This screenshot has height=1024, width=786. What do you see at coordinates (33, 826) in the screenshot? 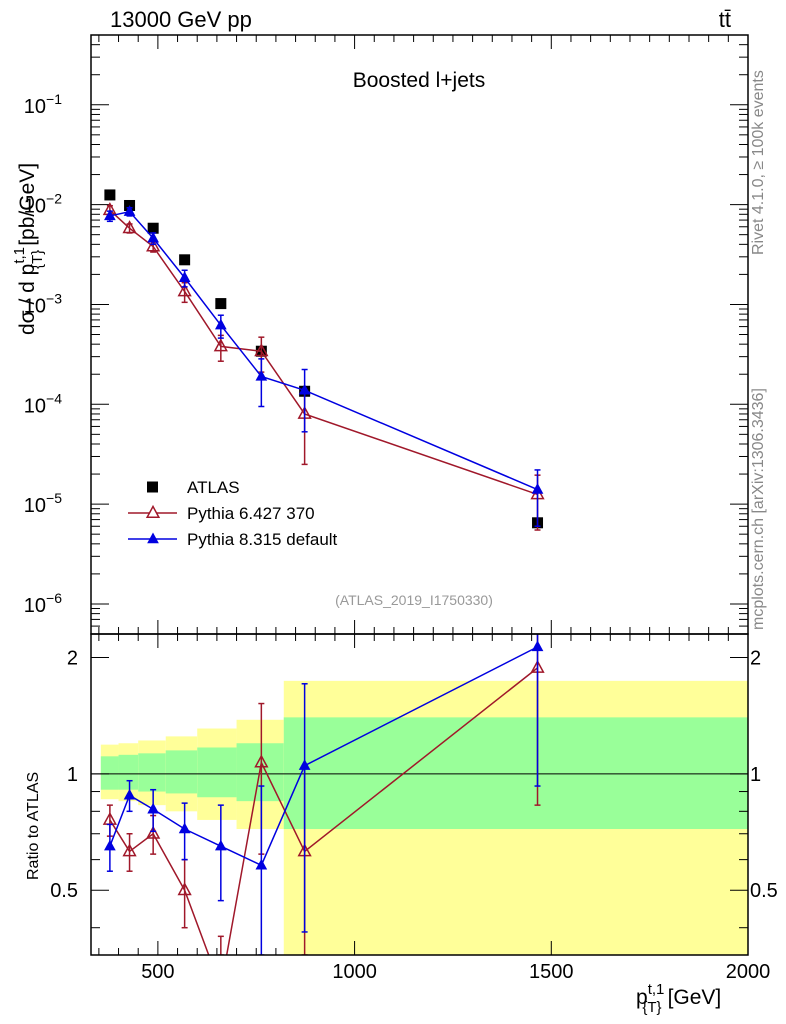
I see `y-axis-title-bottom: Ratio to ATLAS` at bounding box center [33, 826].